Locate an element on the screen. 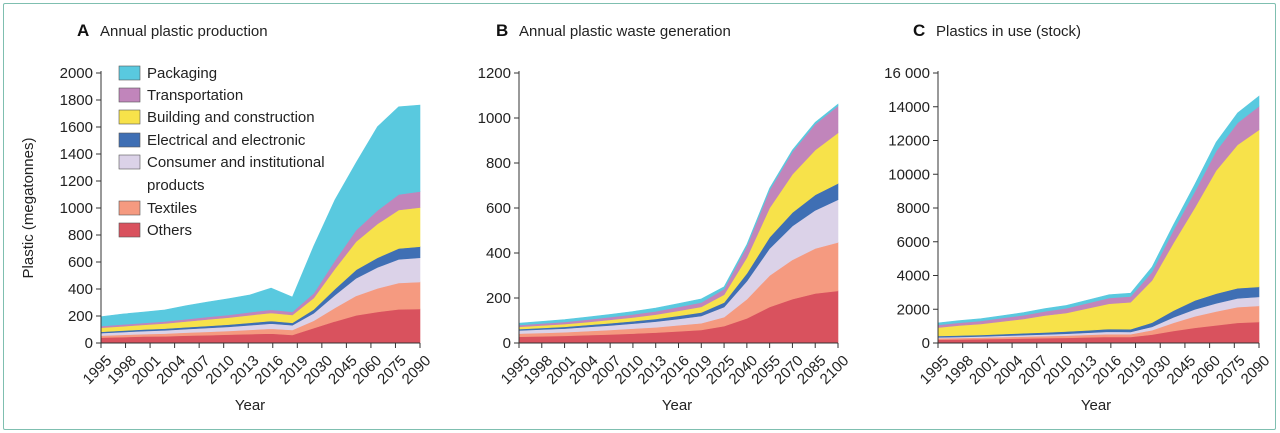 This screenshot has height=433, width=1280. legend-label-others: Others is located at coordinates (169, 230).